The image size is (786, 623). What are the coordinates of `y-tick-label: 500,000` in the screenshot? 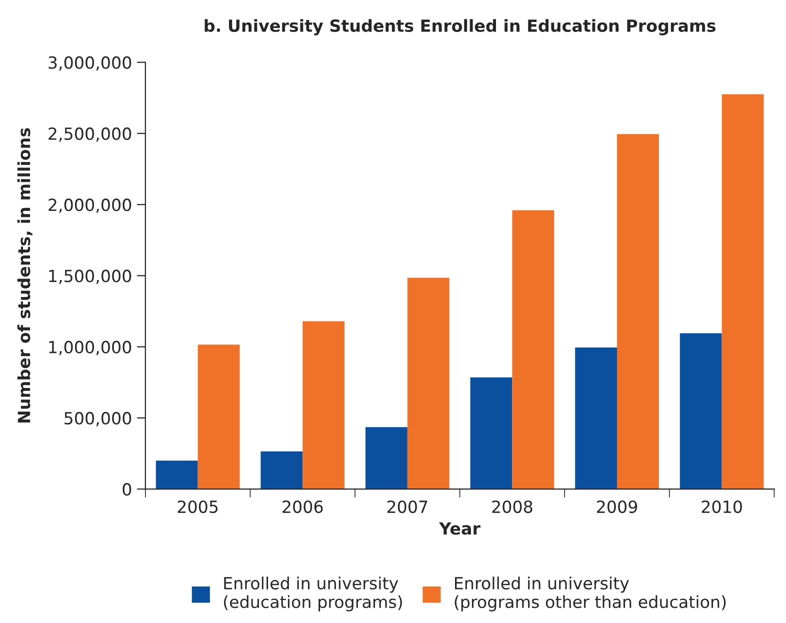 It's located at (98, 419).